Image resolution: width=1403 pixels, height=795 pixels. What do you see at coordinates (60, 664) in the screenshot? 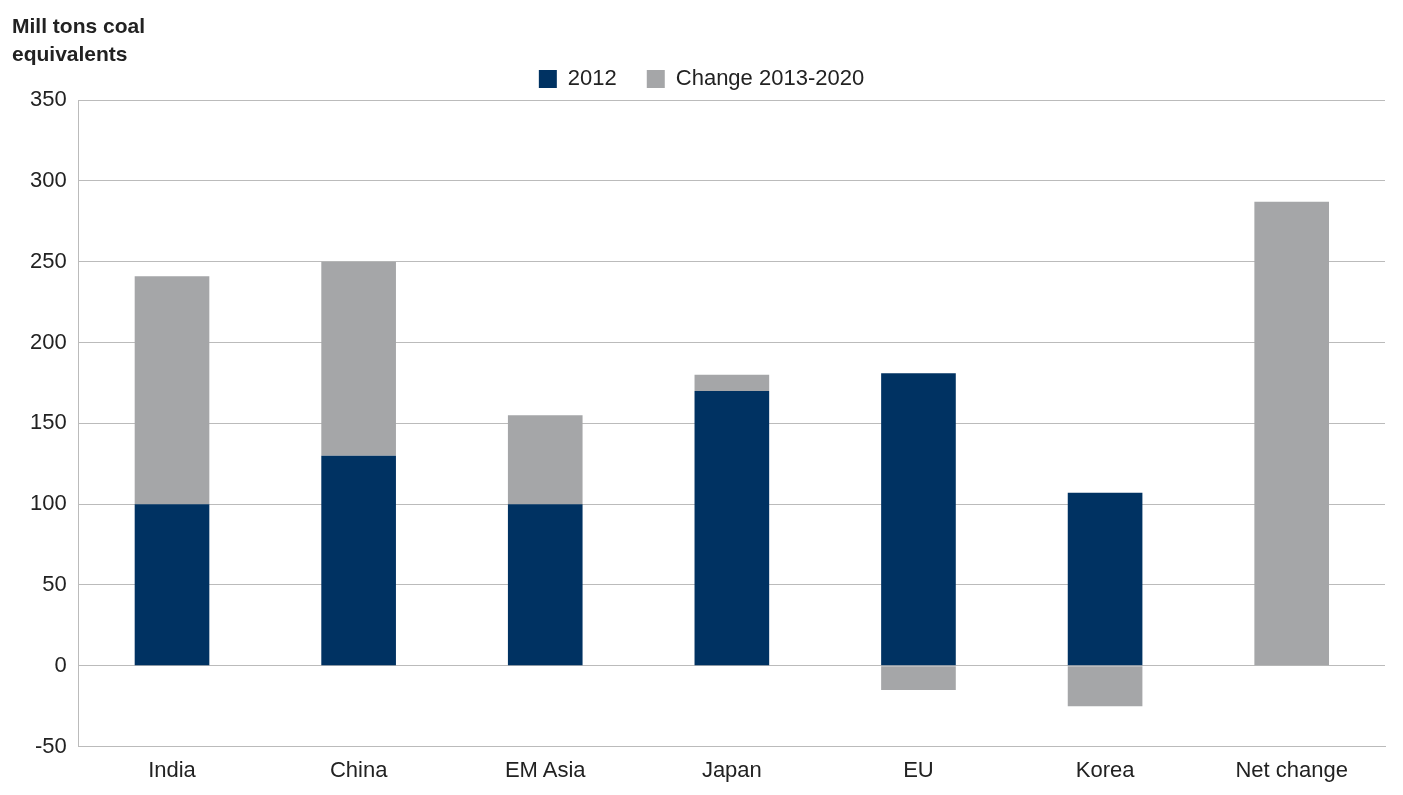
I see `y-tick-label: 0` at bounding box center [60, 664].